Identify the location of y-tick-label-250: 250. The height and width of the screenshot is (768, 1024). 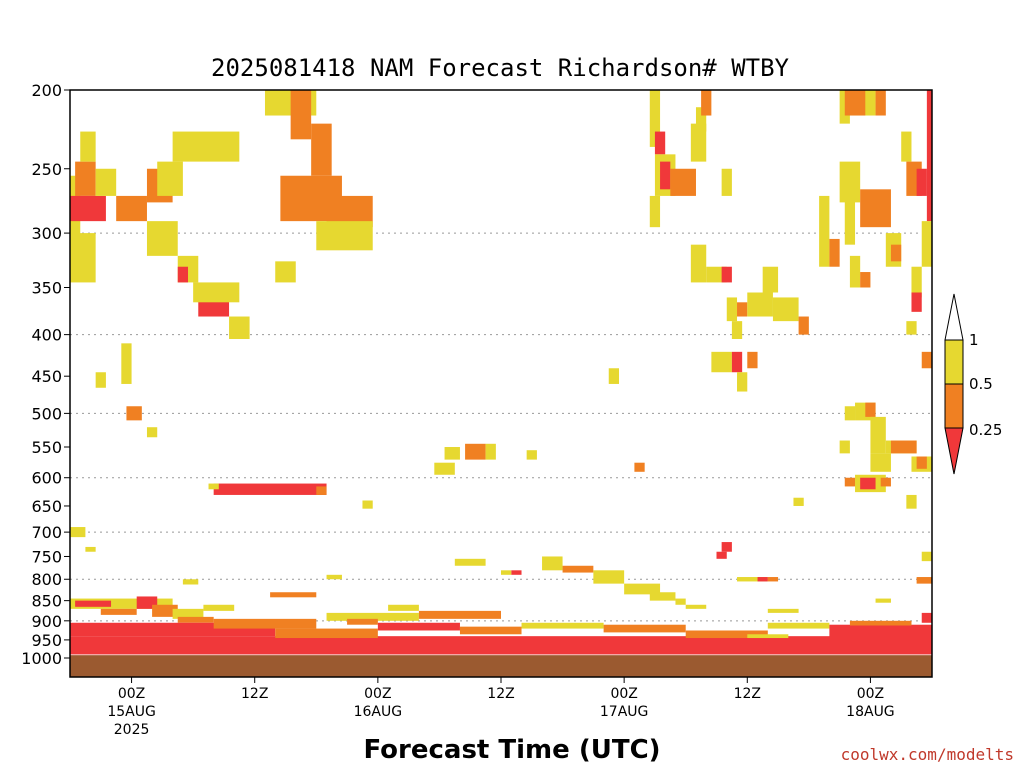
(46, 169).